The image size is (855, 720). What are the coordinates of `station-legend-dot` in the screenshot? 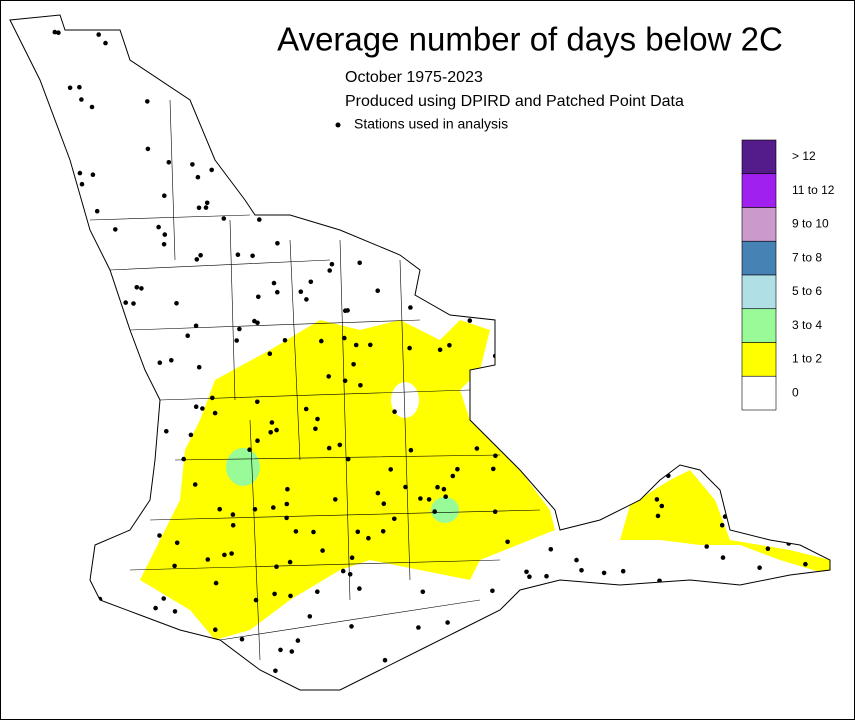 It's located at (338, 125).